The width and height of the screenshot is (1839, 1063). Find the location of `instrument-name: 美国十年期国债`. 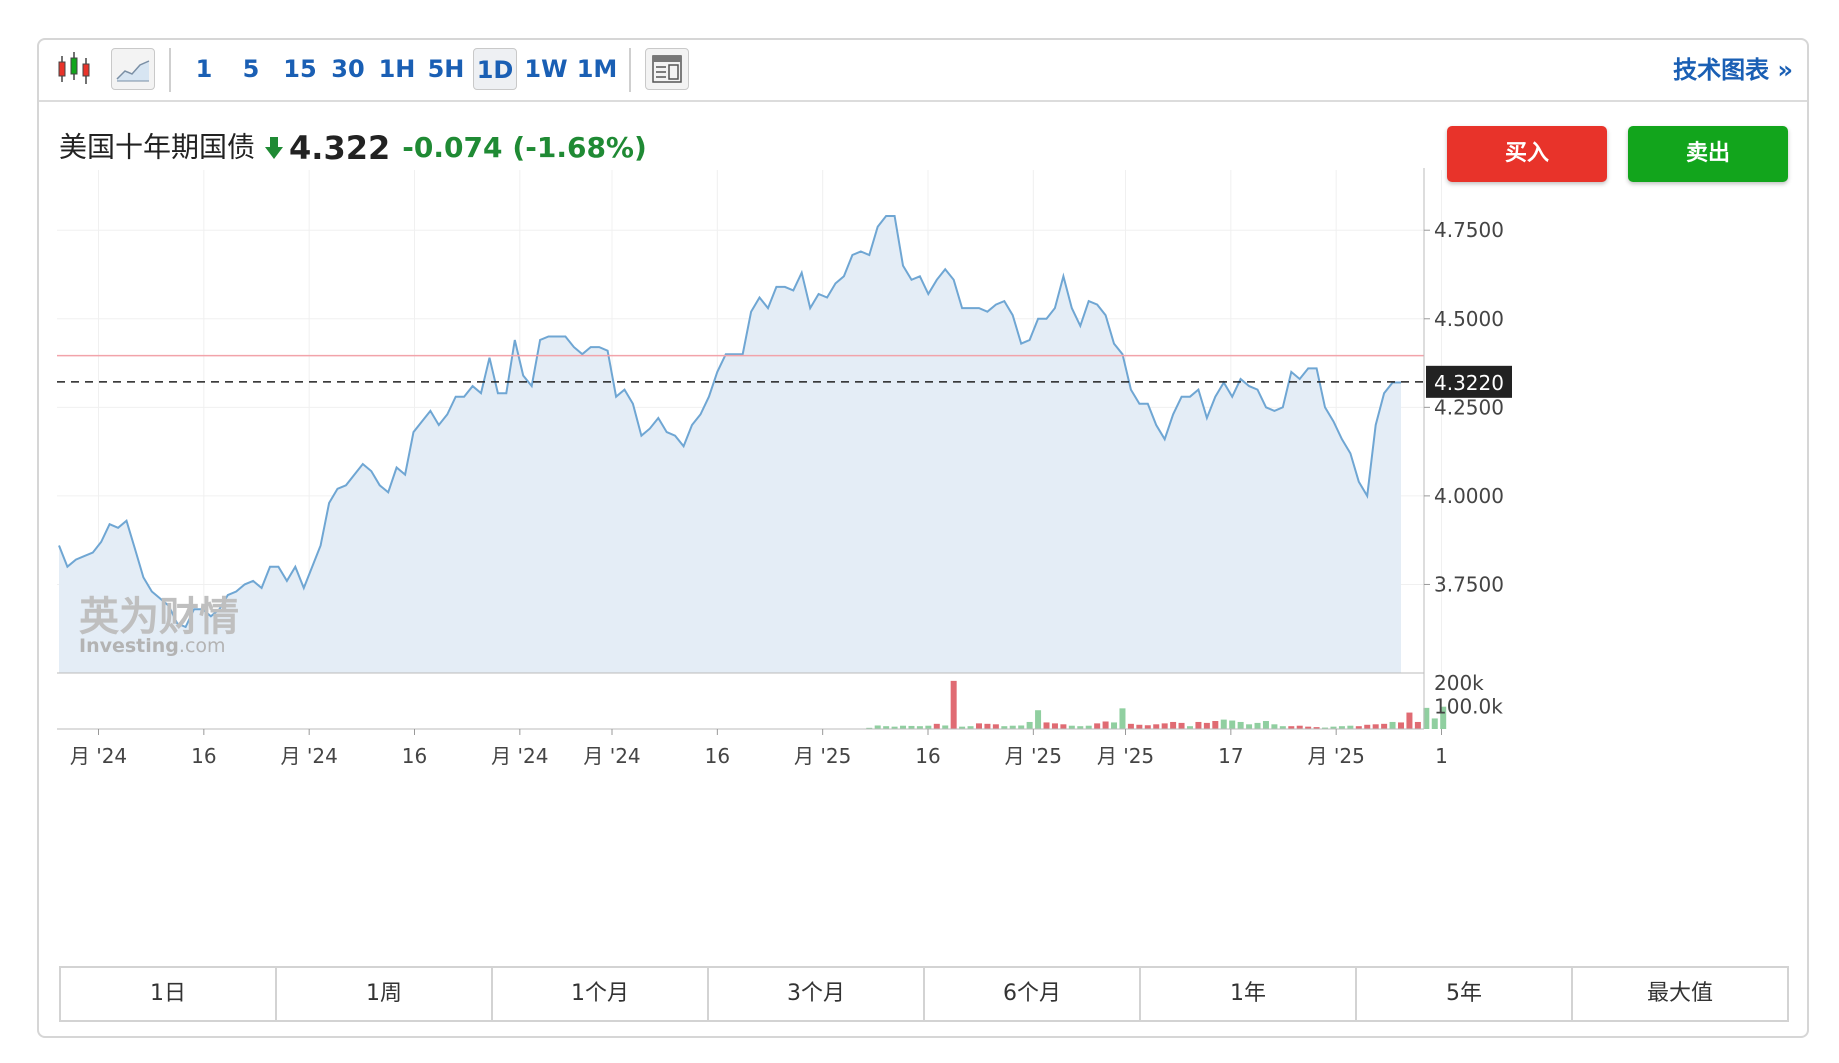

instrument-name: 美国十年期国债 is located at coordinates (157, 147).